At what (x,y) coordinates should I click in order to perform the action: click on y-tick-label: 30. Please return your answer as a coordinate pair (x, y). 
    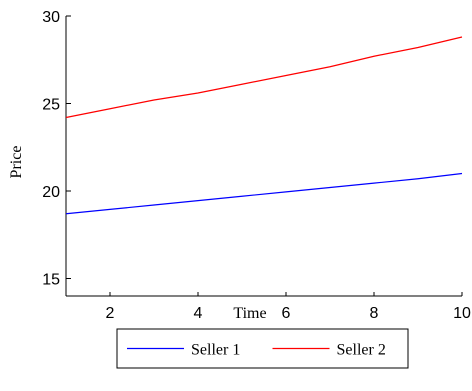
    Looking at the image, I should click on (51, 17).